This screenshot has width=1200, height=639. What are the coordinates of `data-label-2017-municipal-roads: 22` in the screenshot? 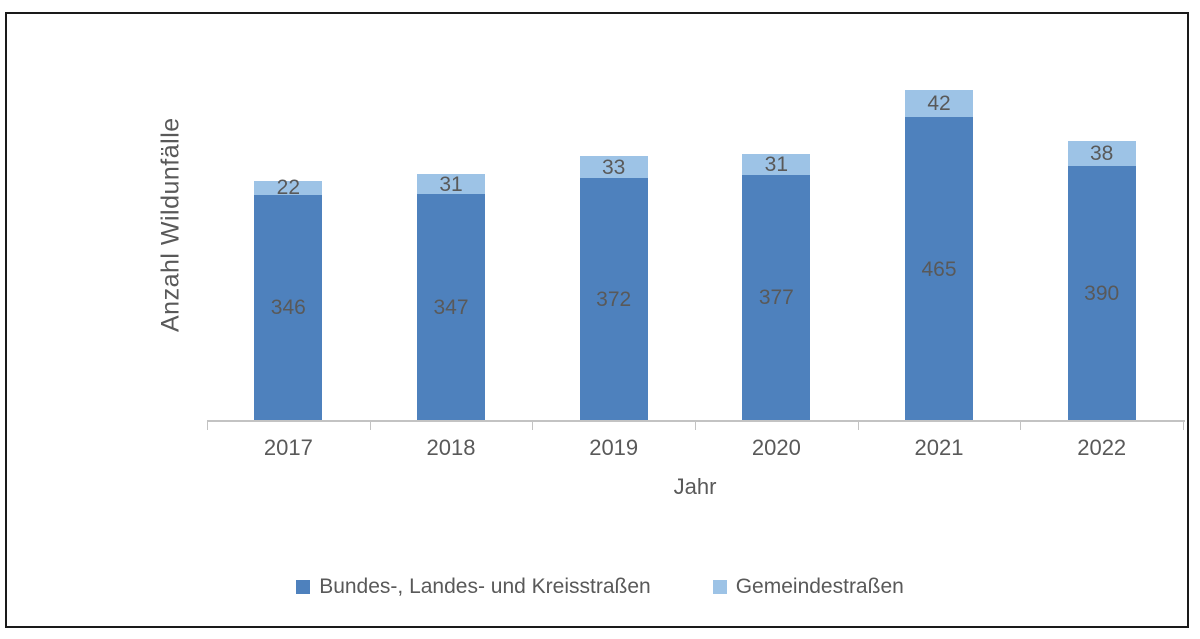 It's located at (288, 188).